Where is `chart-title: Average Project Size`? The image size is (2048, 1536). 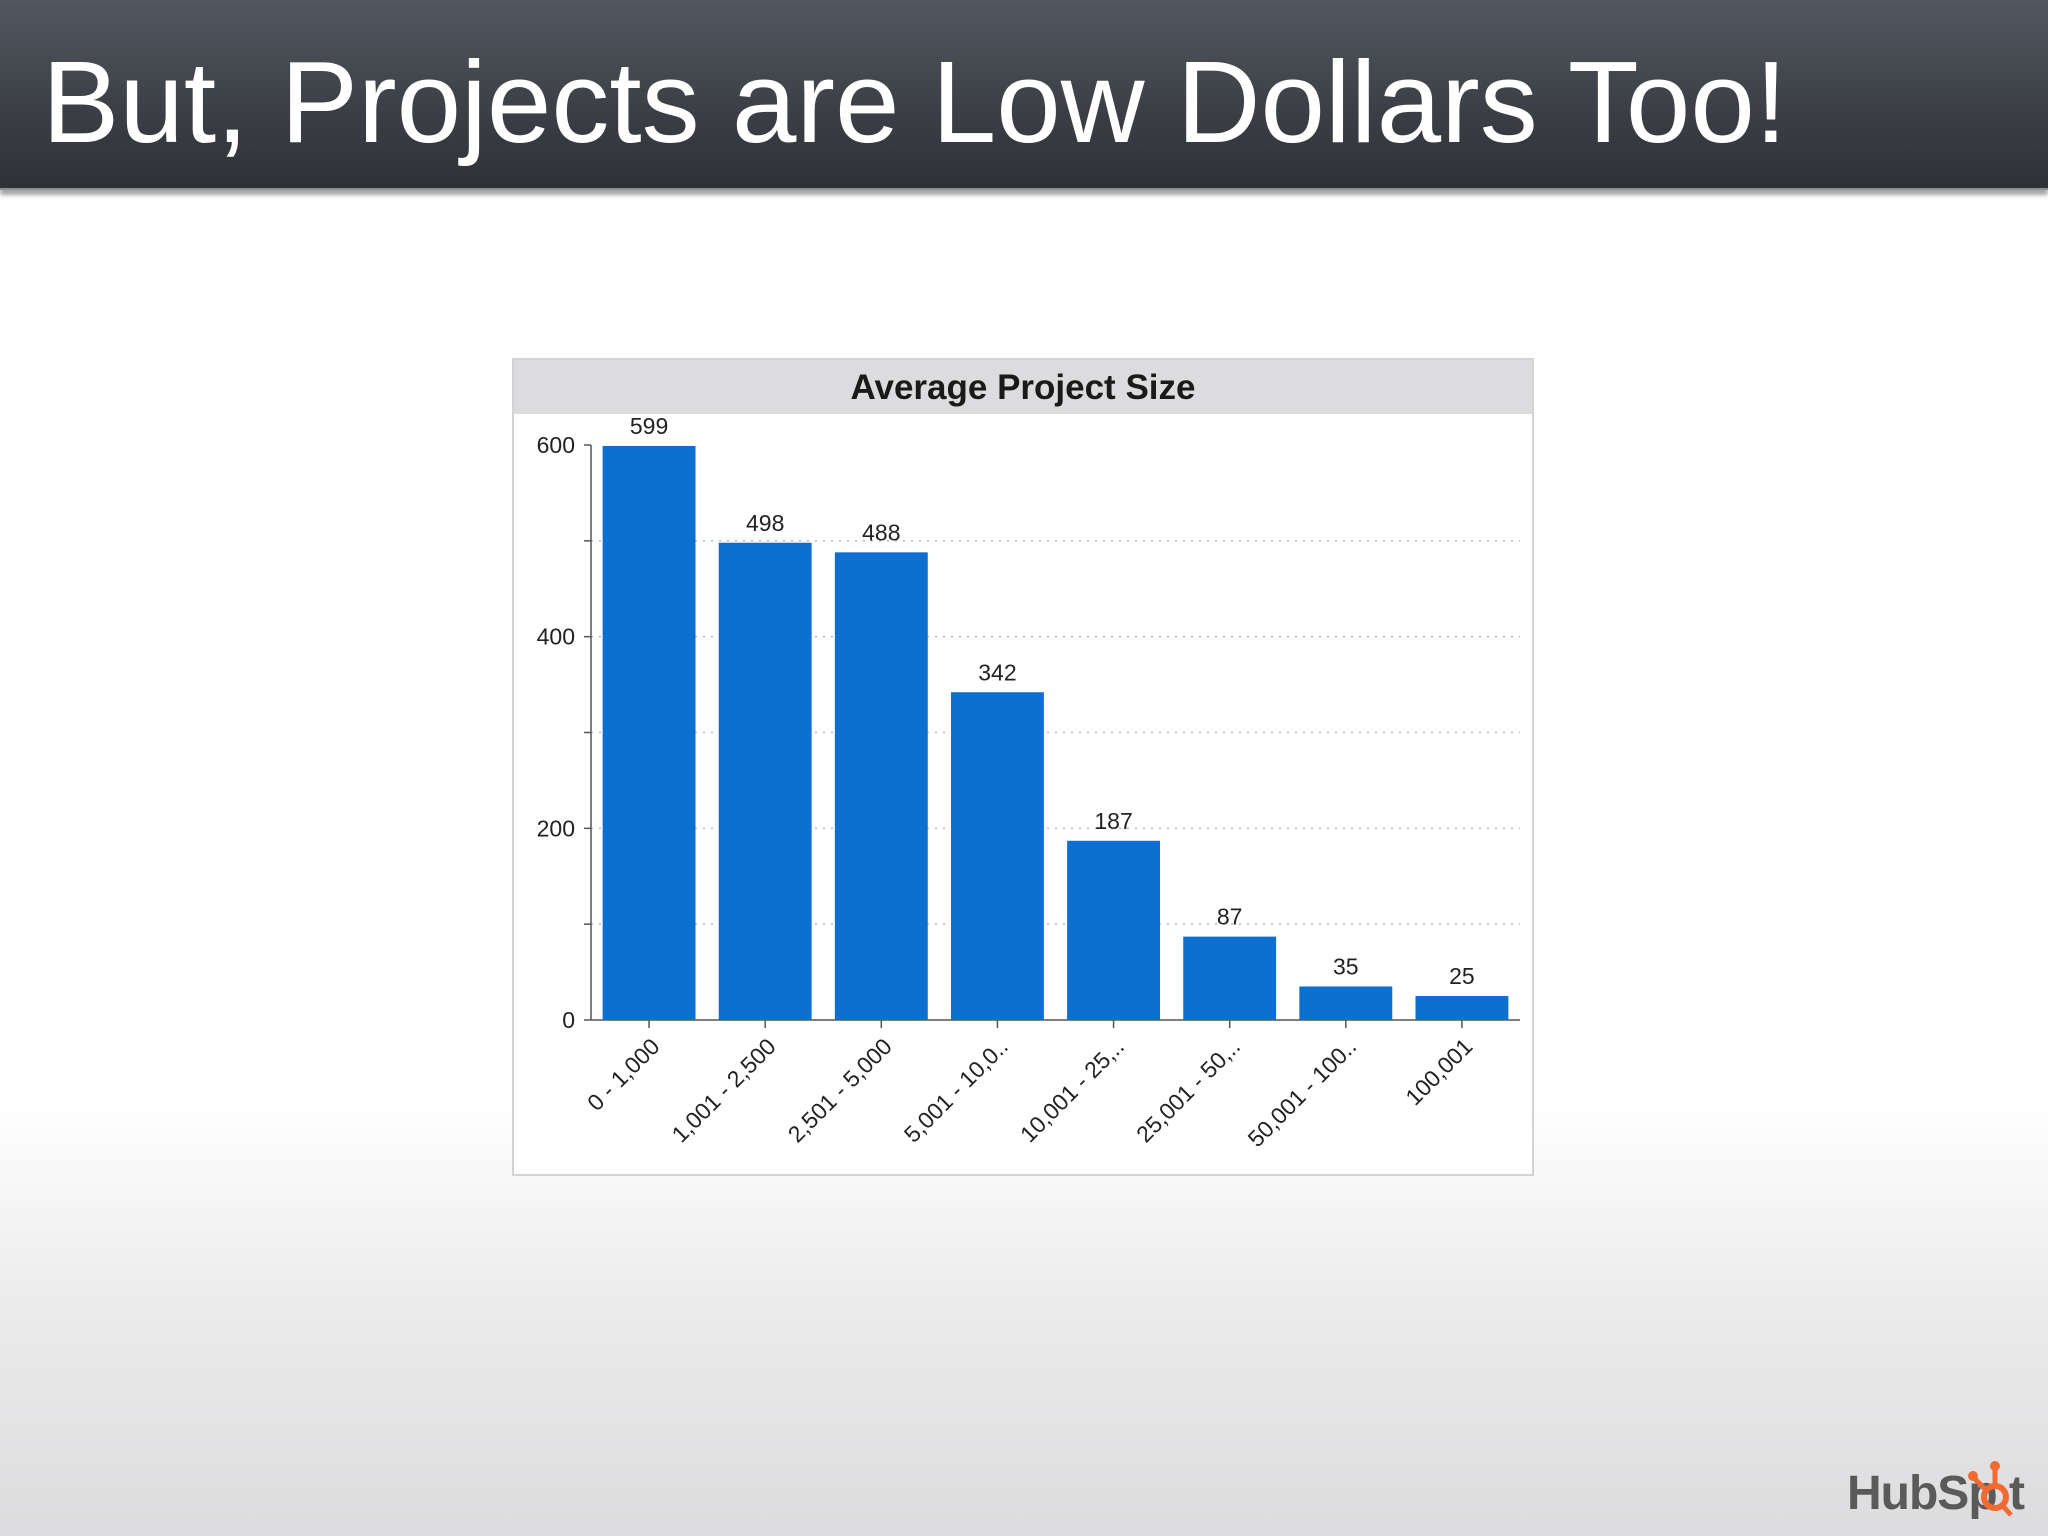
chart-title: Average Project Size is located at coordinates (1023, 387).